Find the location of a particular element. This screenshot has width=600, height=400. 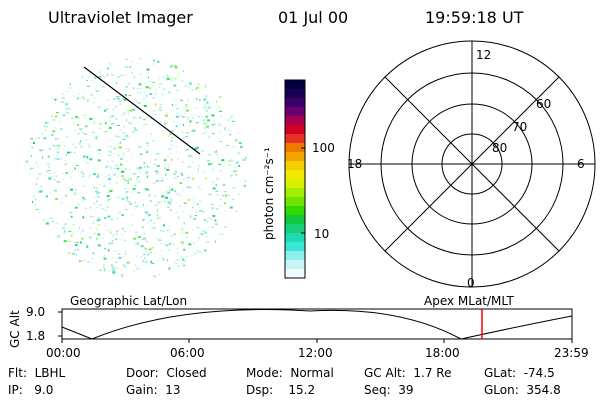

apex-label: Apex MLat/MLT is located at coordinates (469, 301).